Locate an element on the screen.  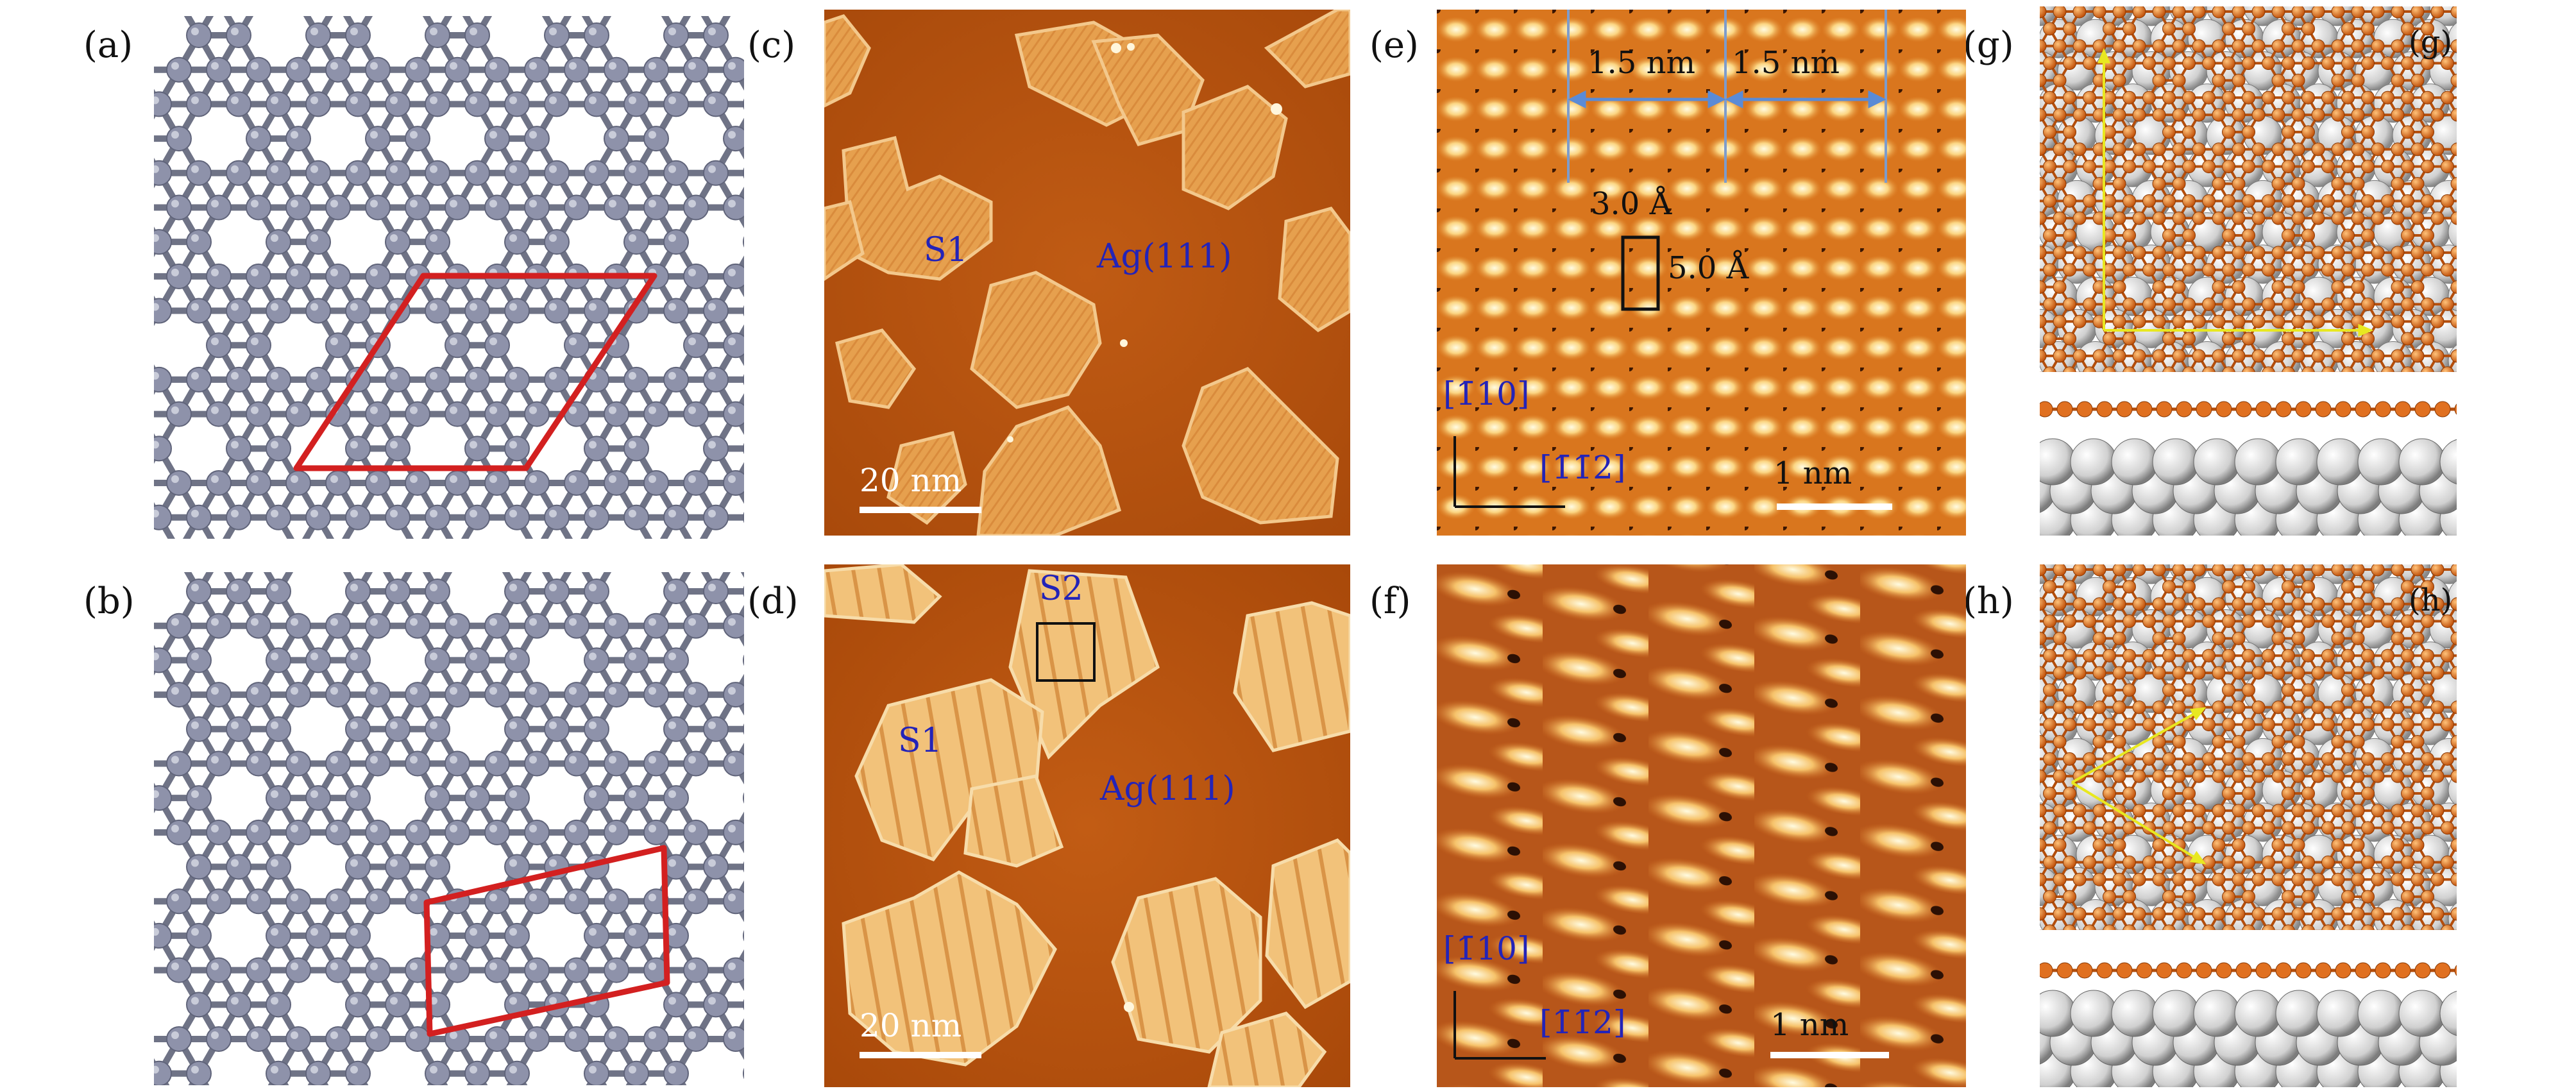
island is located at coordinates (949, 968).